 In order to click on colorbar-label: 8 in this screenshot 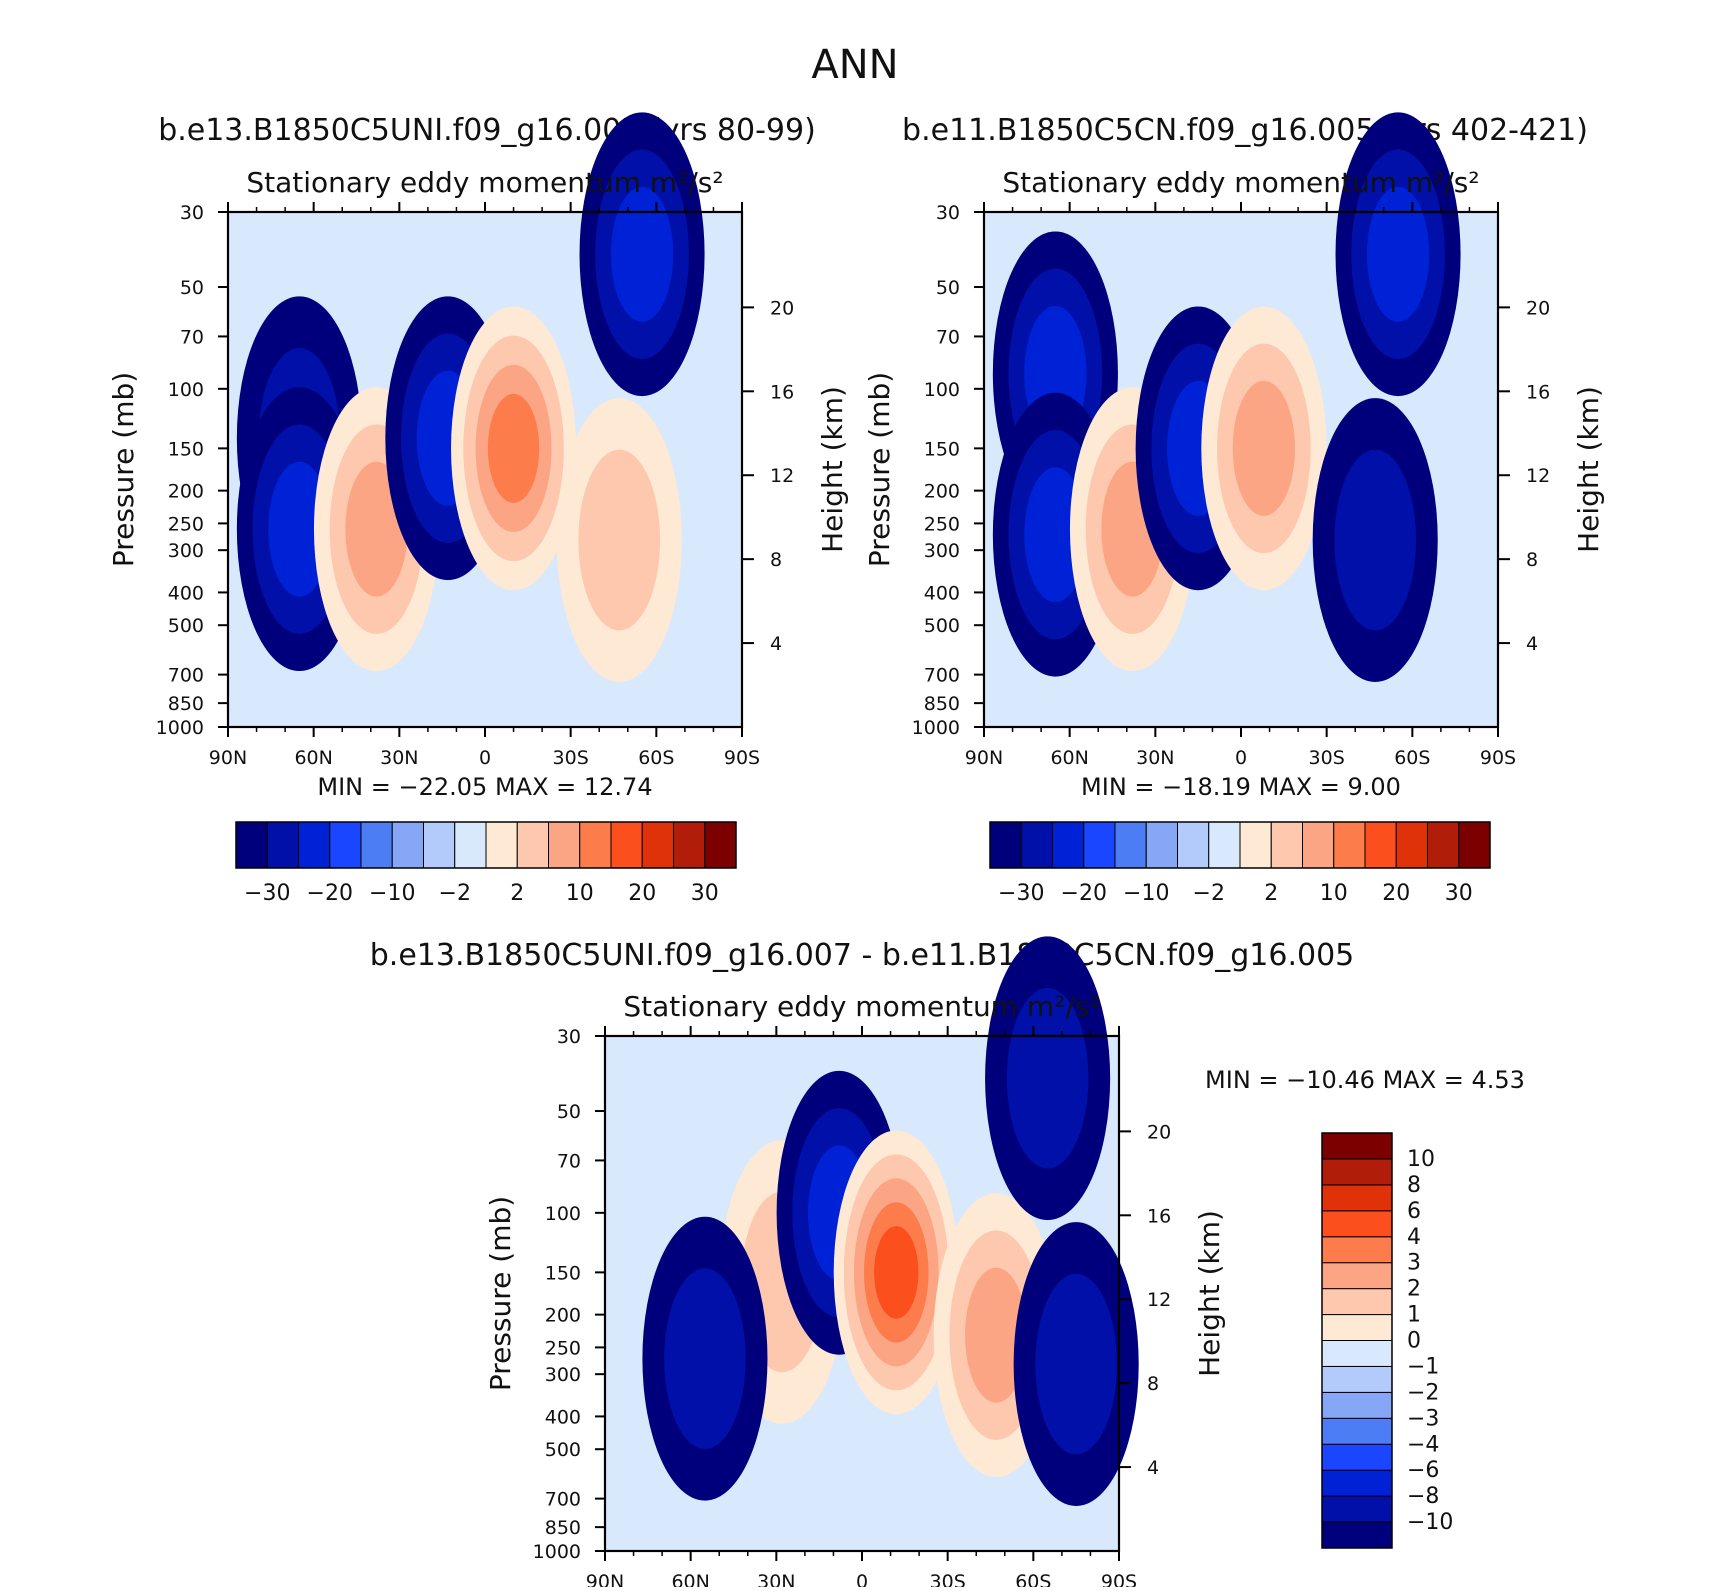, I will do `click(1414, 1185)`.